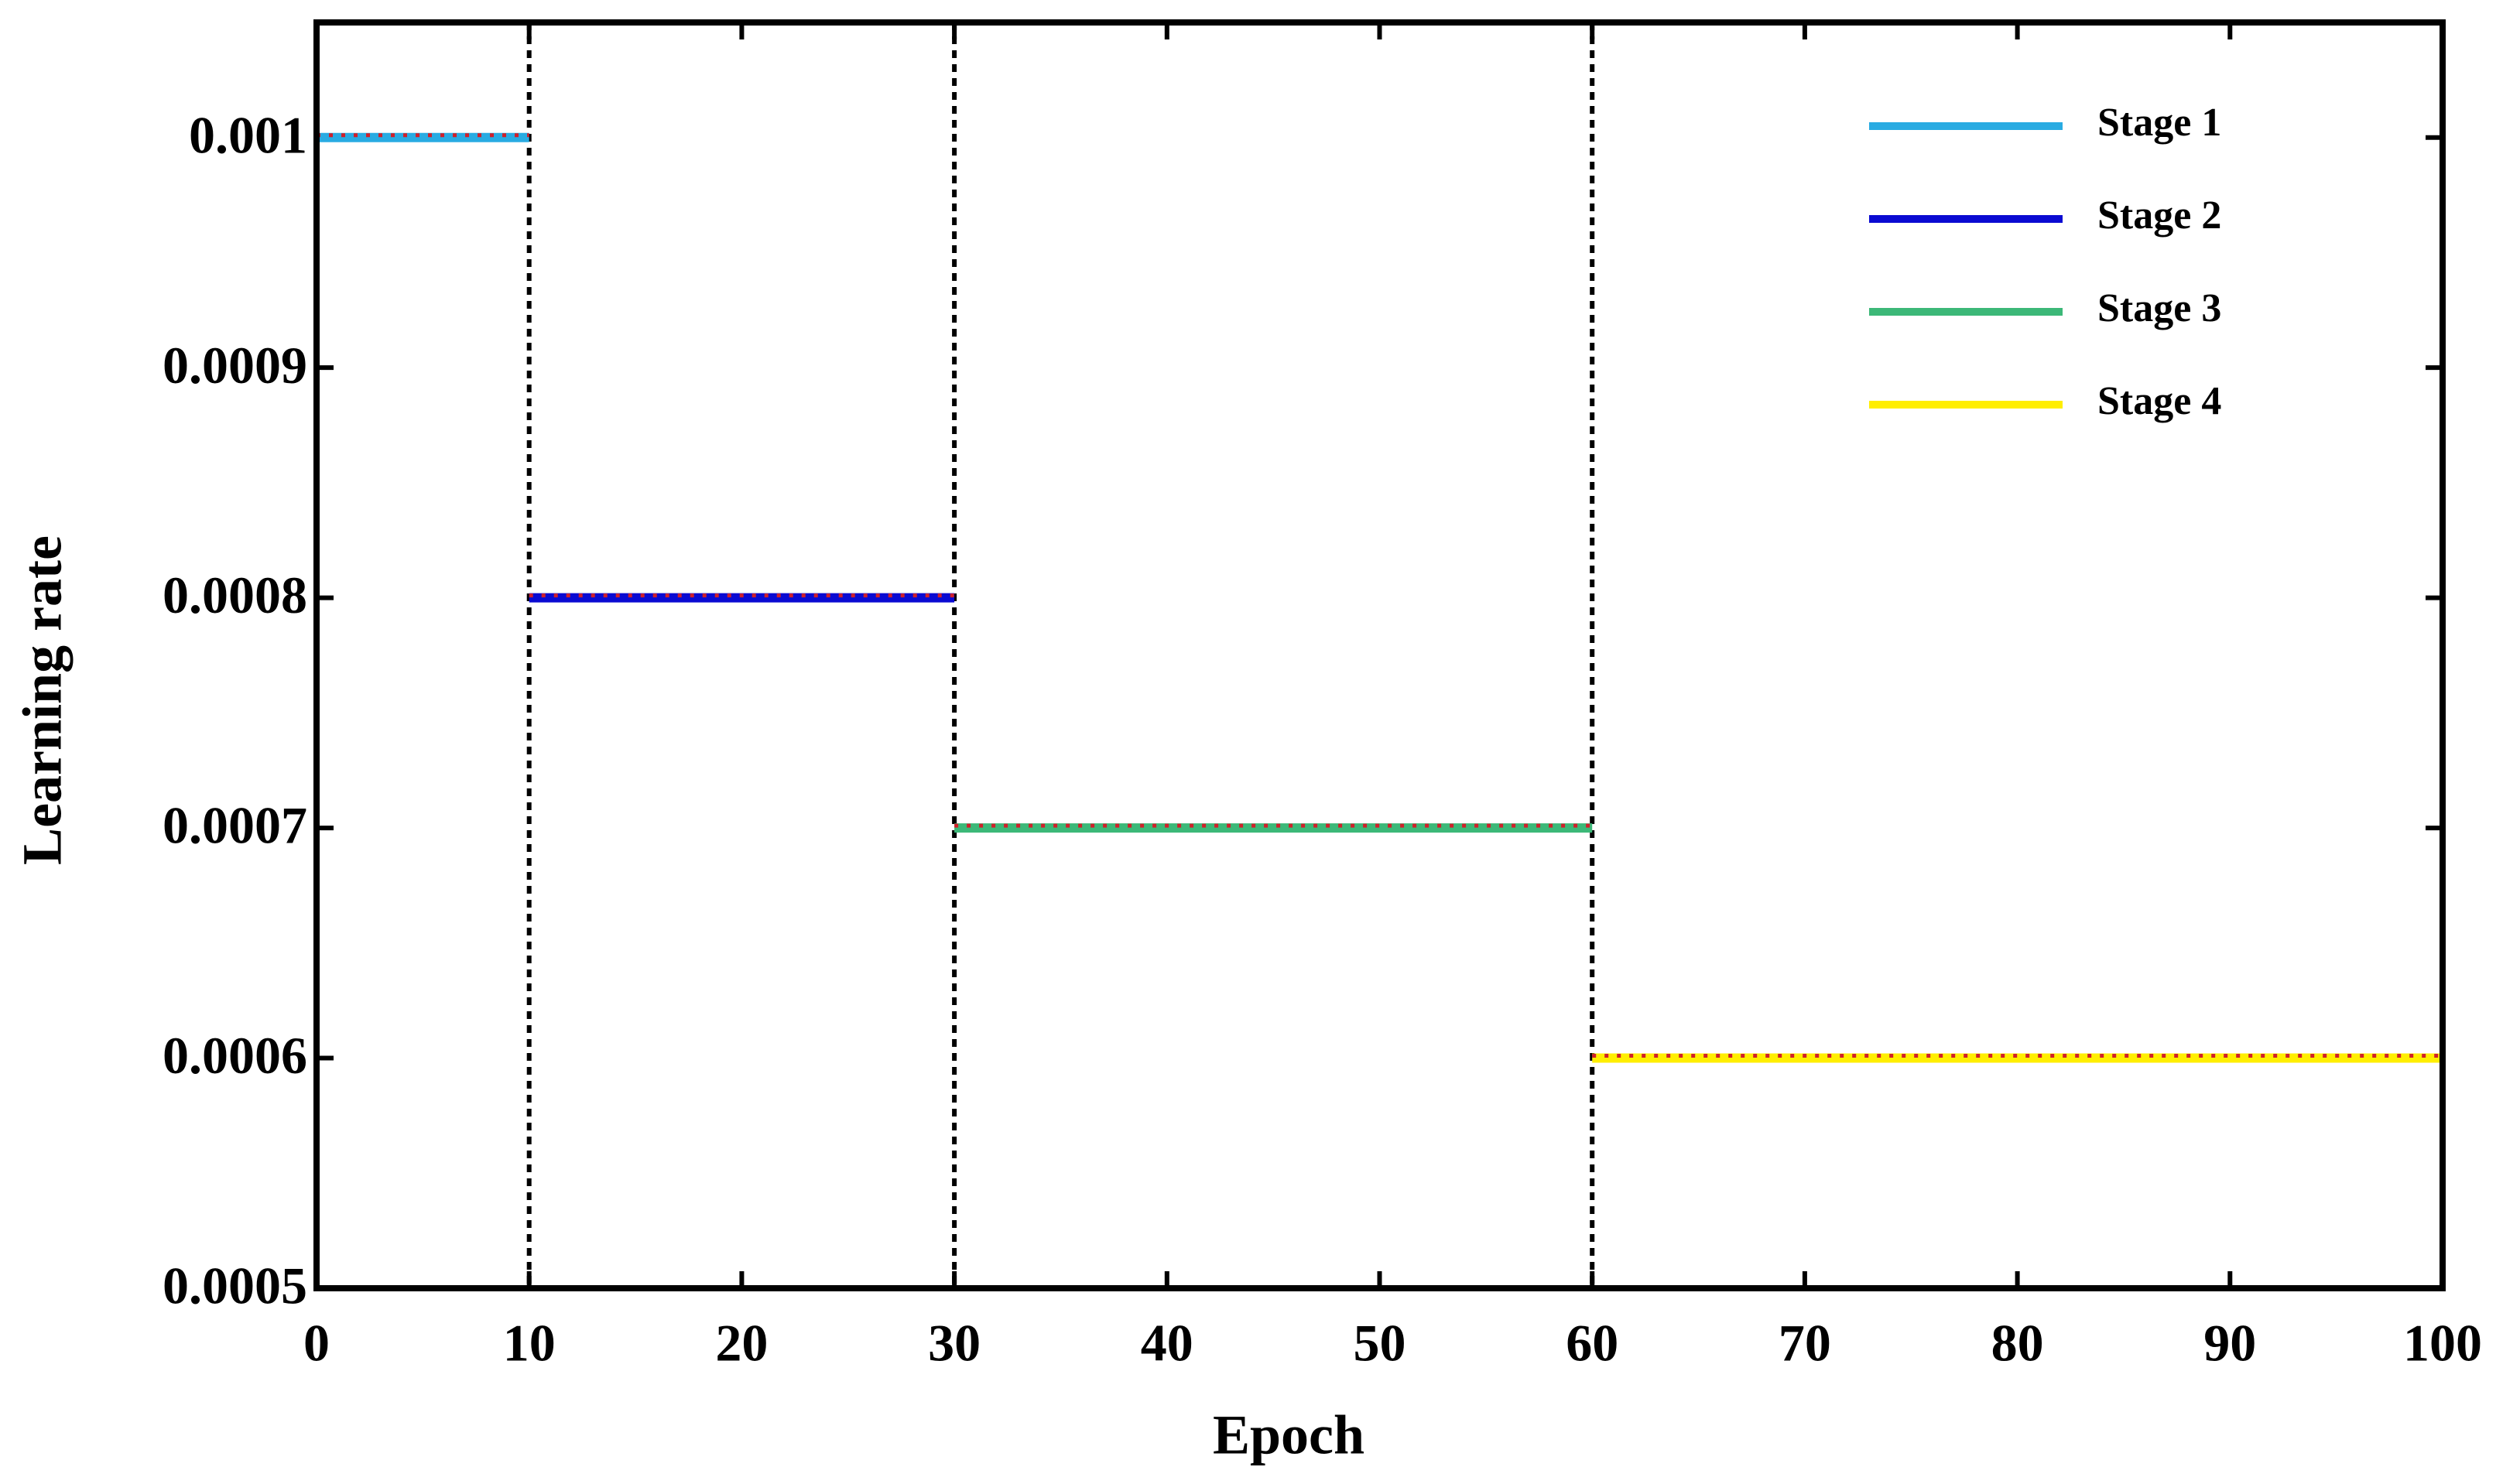  What do you see at coordinates (529, 1344) in the screenshot?
I see `x-tick-label: 10` at bounding box center [529, 1344].